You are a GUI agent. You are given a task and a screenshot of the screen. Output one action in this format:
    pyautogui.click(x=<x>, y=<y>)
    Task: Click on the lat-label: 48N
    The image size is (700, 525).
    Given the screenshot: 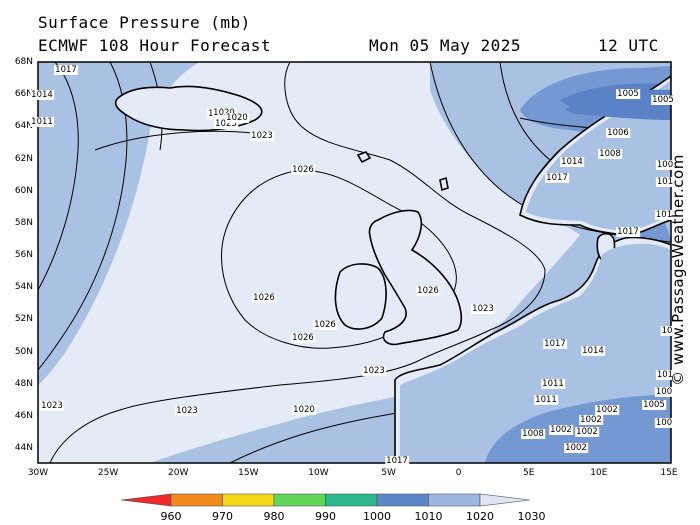 What is the action you would take?
    pyautogui.click(x=23, y=383)
    